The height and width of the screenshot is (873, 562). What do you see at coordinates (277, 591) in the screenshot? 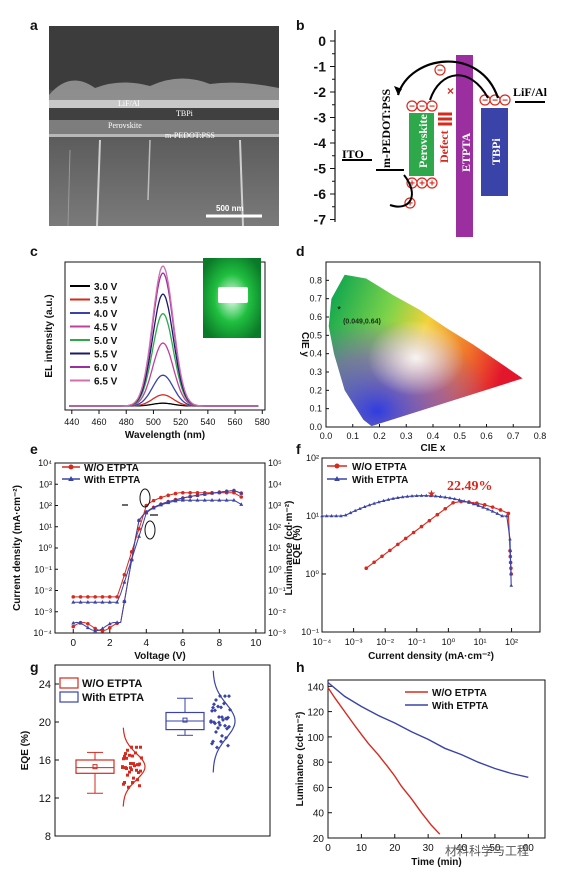
I see `y2-tick-label: 10⁻¹` at bounding box center [277, 591].